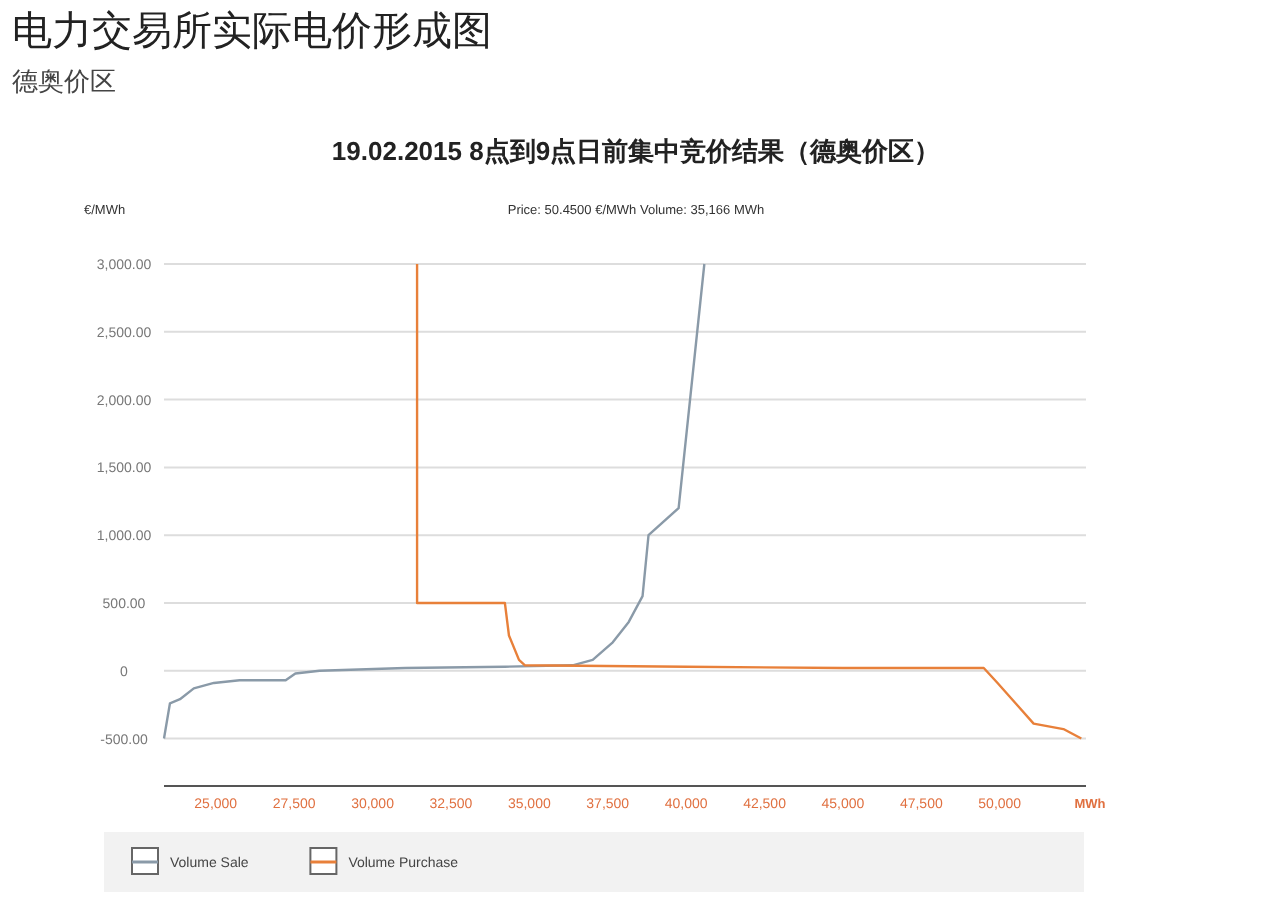 This screenshot has height=910, width=1272. I want to click on text: 19.02.2015 8点到9点日前集中竞价结果（德奥价区）, so click(636, 151).